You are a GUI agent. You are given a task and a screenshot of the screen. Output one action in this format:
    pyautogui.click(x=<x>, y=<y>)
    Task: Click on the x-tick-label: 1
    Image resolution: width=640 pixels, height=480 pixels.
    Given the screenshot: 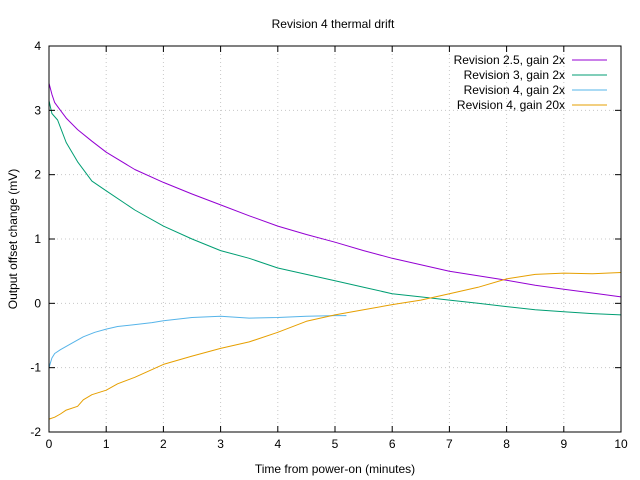 What is the action you would take?
    pyautogui.click(x=106, y=444)
    